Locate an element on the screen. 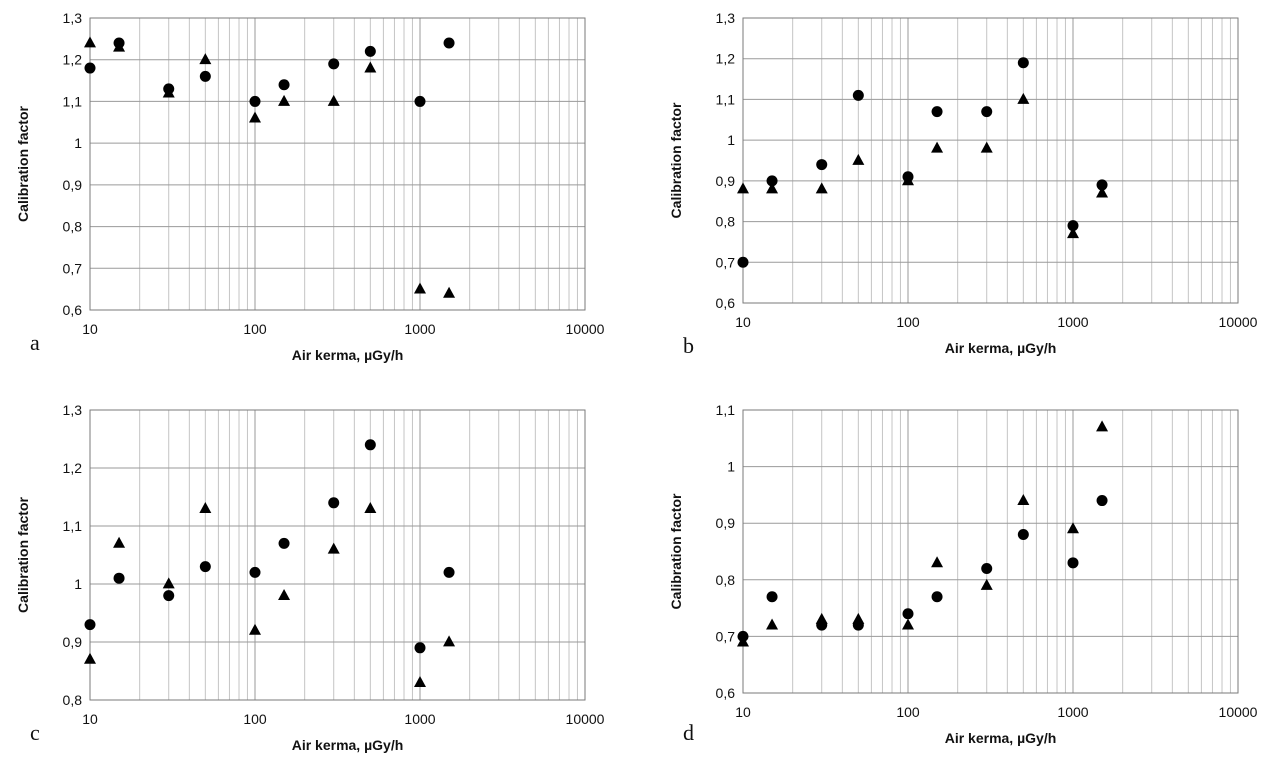 The image size is (1281, 771). chart-1-y-tick-label: 0,7 is located at coordinates (726, 262).